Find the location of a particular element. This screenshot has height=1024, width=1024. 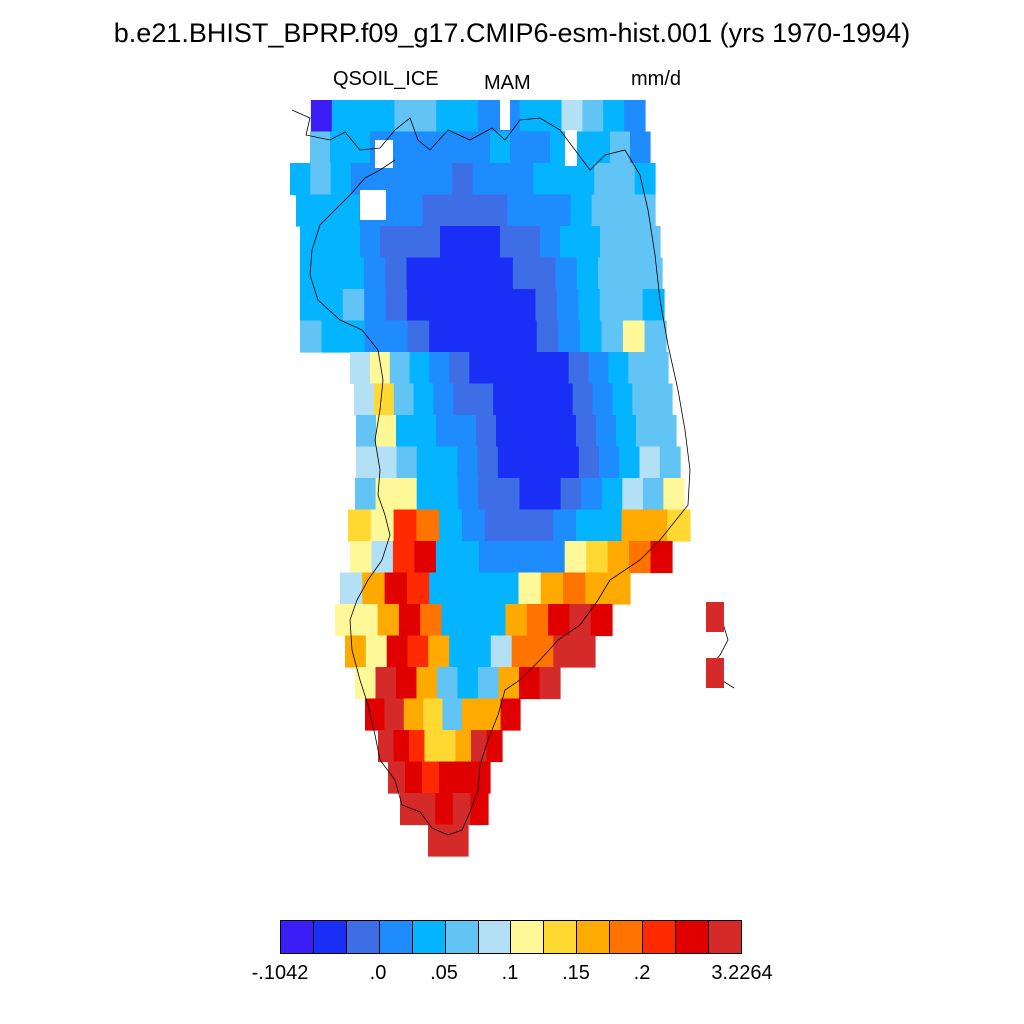

colorbar-tick-label: -.1042 is located at coordinates (280, 973).